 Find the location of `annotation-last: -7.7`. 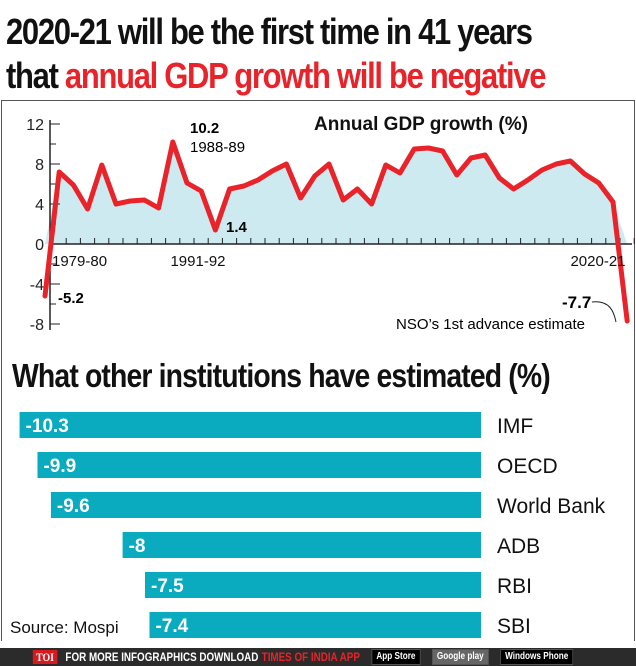

annotation-last: -7.7 is located at coordinates (576, 302).